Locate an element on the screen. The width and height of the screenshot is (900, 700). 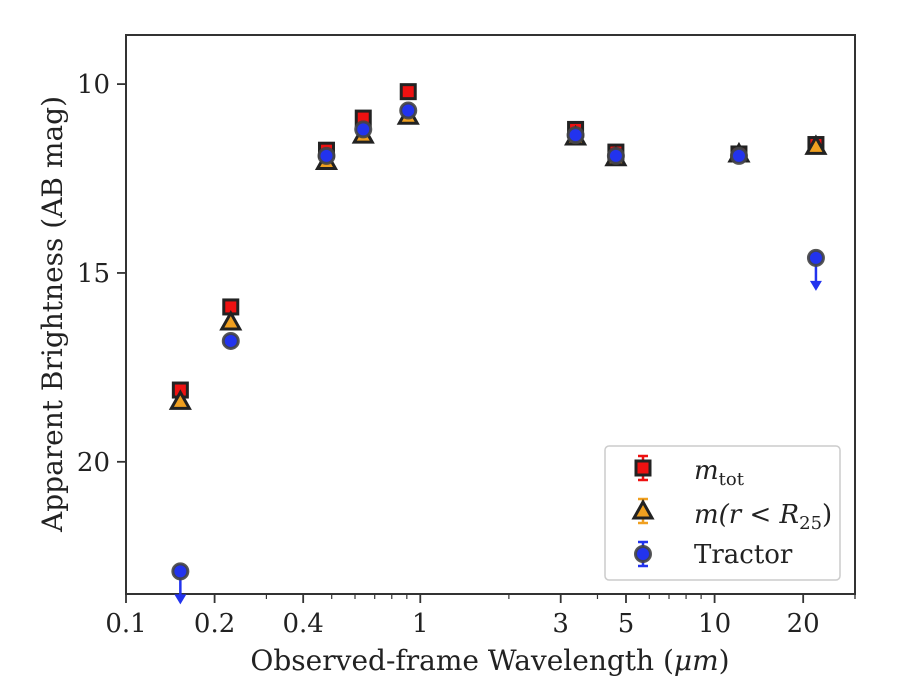
legend-m-tot-sub: tot is located at coordinates (732, 479).